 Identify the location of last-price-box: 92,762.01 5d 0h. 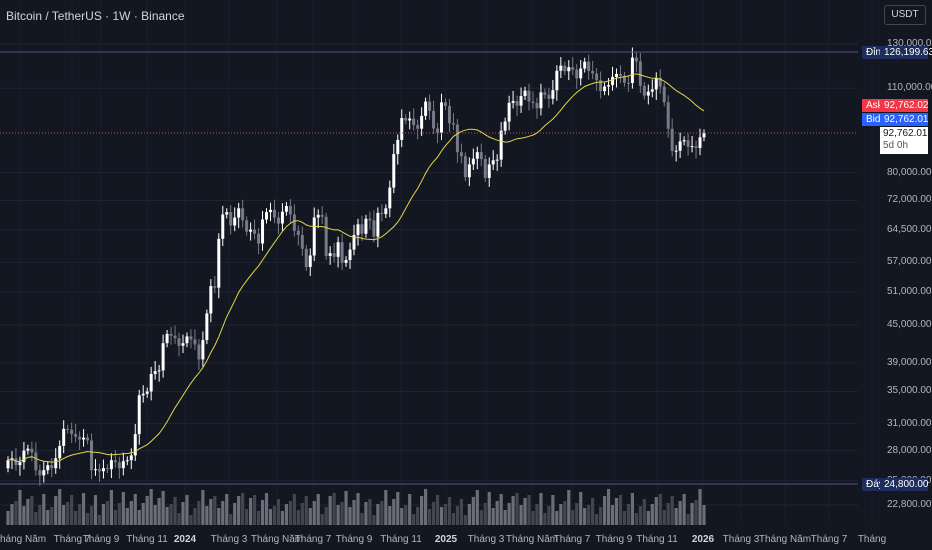
(904, 140).